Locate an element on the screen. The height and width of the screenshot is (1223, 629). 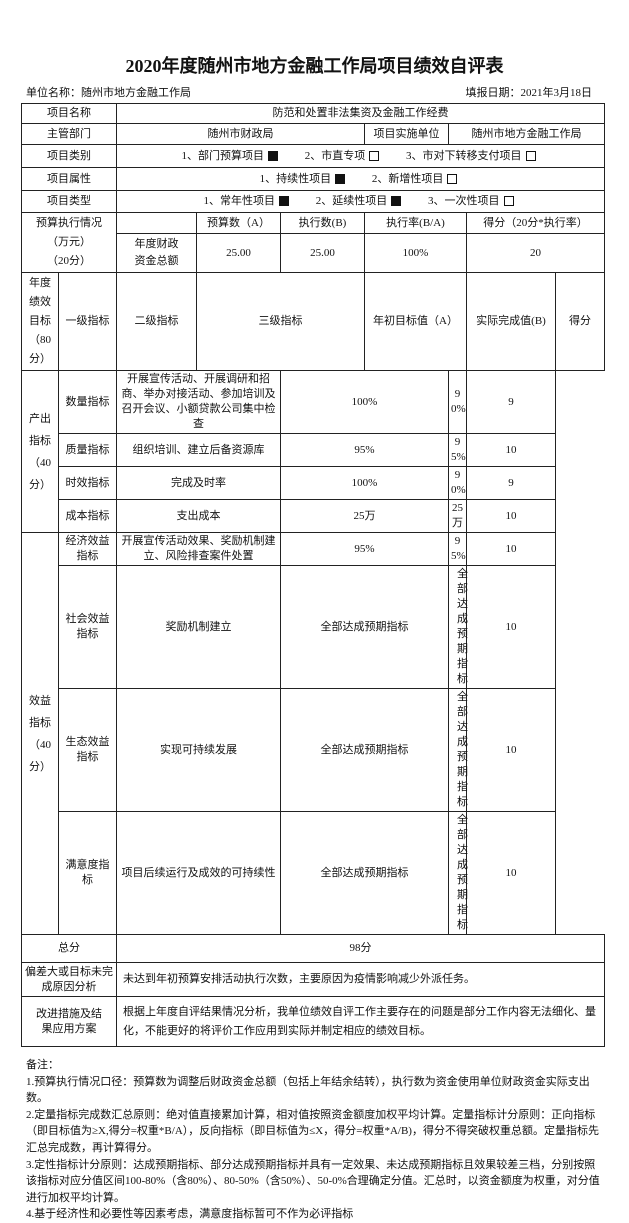
goal-level2: 满意度指标 is located at coordinates (87, 873).